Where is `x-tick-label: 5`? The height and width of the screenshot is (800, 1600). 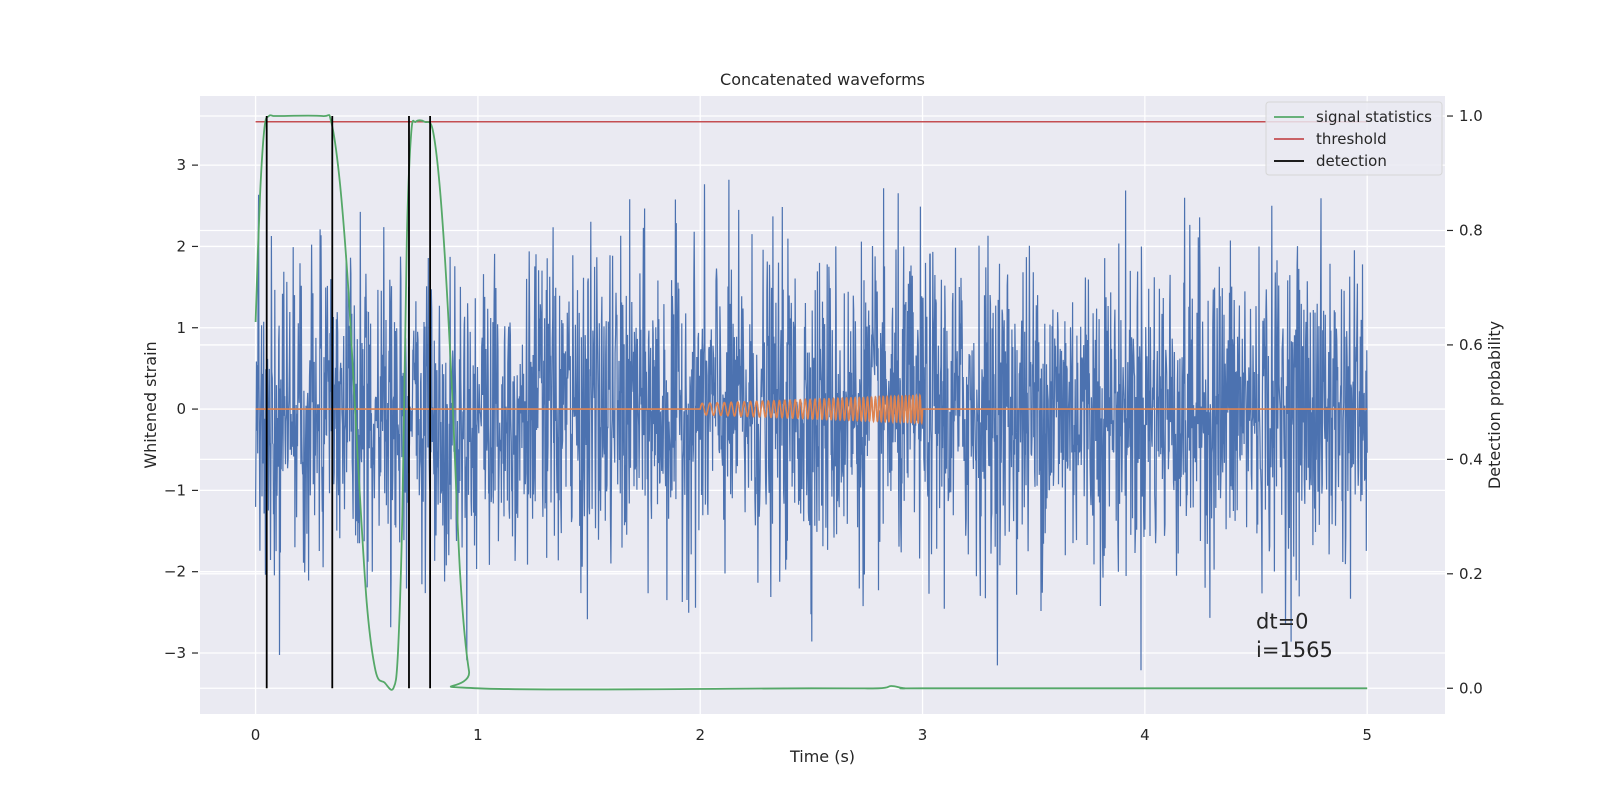 x-tick-label: 5 is located at coordinates (1367, 735).